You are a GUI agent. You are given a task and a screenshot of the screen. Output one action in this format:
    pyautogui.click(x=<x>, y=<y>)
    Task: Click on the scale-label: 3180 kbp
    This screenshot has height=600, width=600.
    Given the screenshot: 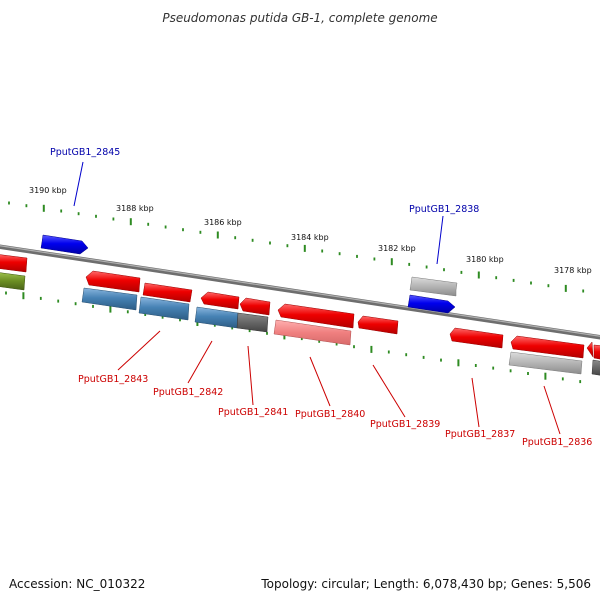 What is the action you would take?
    pyautogui.click(x=485, y=259)
    